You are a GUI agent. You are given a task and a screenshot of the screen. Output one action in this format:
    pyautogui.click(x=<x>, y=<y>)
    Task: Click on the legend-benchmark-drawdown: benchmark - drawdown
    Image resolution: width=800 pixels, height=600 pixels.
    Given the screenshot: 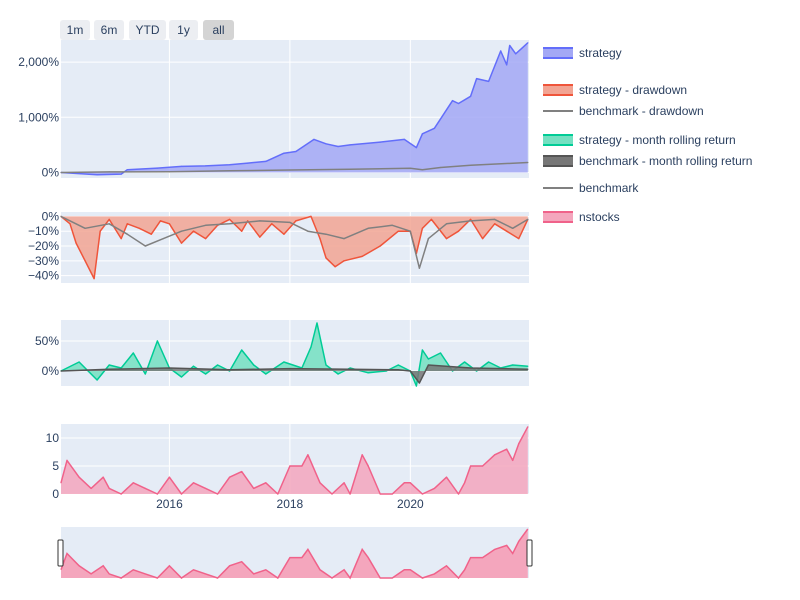 What is the action you would take?
    pyautogui.click(x=623, y=111)
    